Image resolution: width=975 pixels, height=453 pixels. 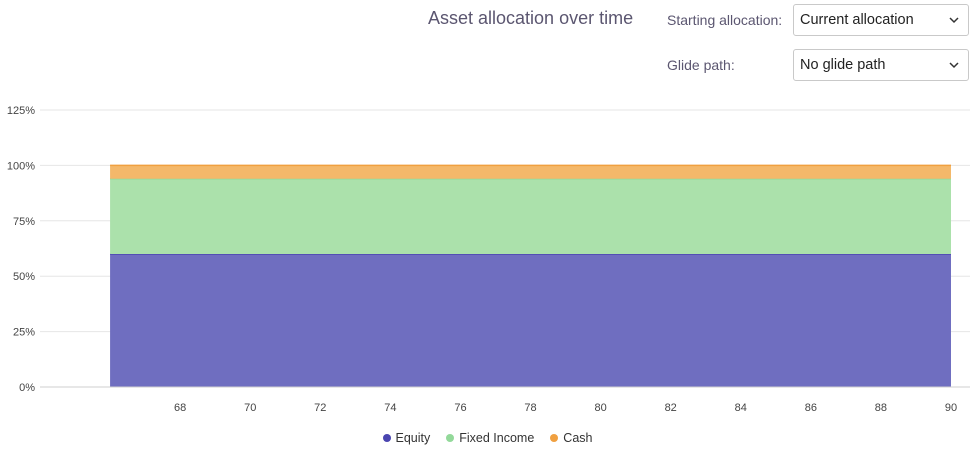 What do you see at coordinates (578, 438) in the screenshot?
I see `legend-label: Cash` at bounding box center [578, 438].